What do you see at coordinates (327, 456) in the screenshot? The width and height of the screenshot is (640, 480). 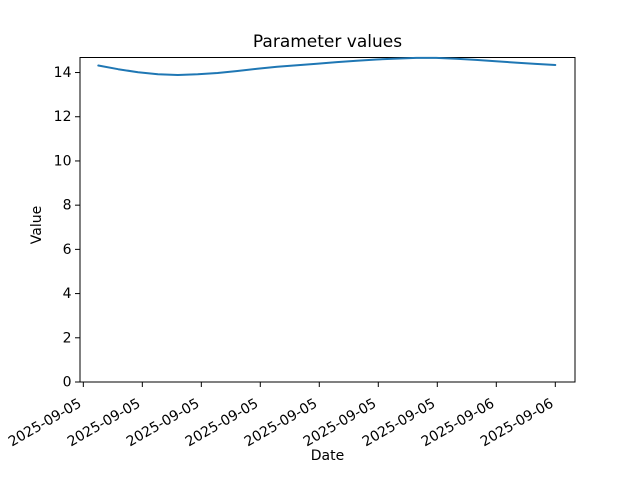 I see `x-axis-label: Date` at bounding box center [327, 456].